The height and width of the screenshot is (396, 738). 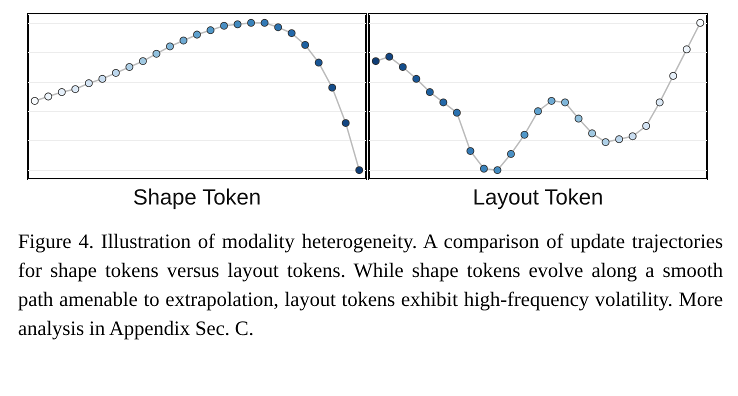 What do you see at coordinates (538, 197) in the screenshot?
I see `x-axis-title: Layout Token` at bounding box center [538, 197].